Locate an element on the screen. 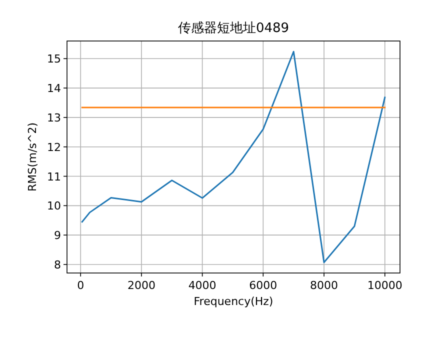  x-axis-title: Frequency(Hz) is located at coordinates (234, 301).